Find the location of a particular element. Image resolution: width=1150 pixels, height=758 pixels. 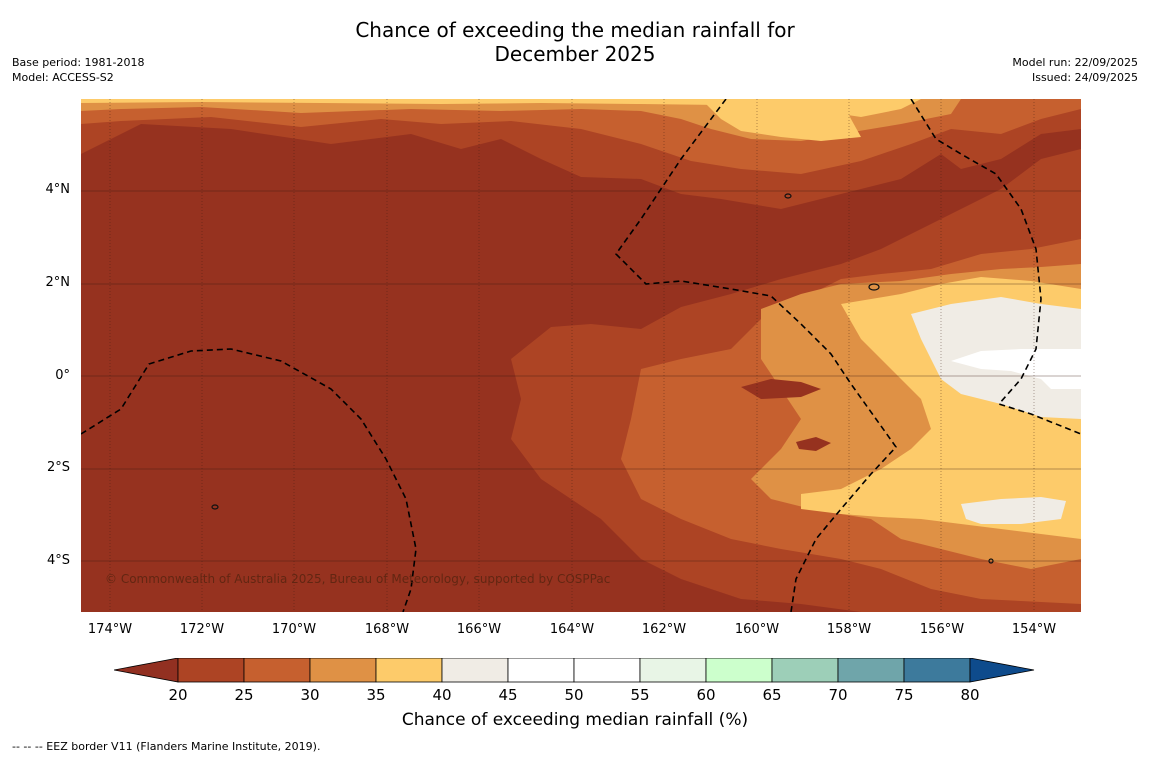

colorbar-label: 50 is located at coordinates (574, 695).